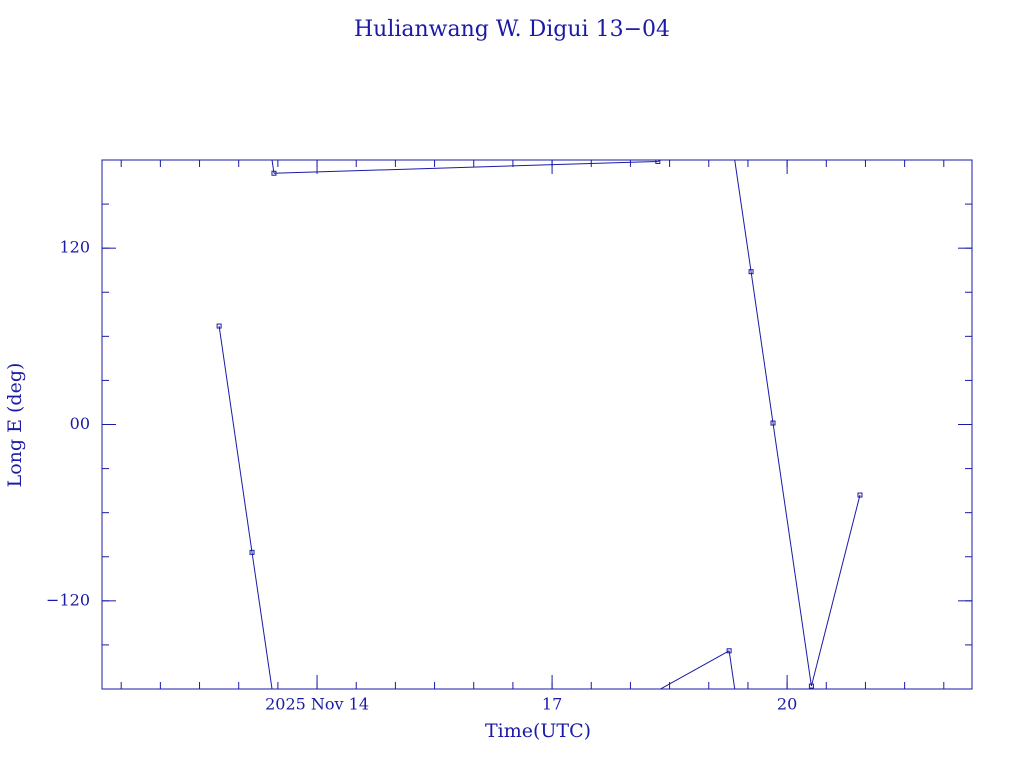 The width and height of the screenshot is (1024, 768). Describe the element at coordinates (68, 599) in the screenshot. I see `y-tick-label: −120` at that location.